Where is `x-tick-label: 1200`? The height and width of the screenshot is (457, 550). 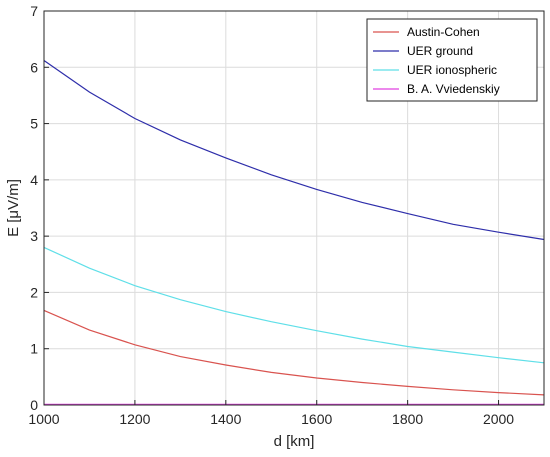
x-tick-label: 1200 is located at coordinates (134, 419).